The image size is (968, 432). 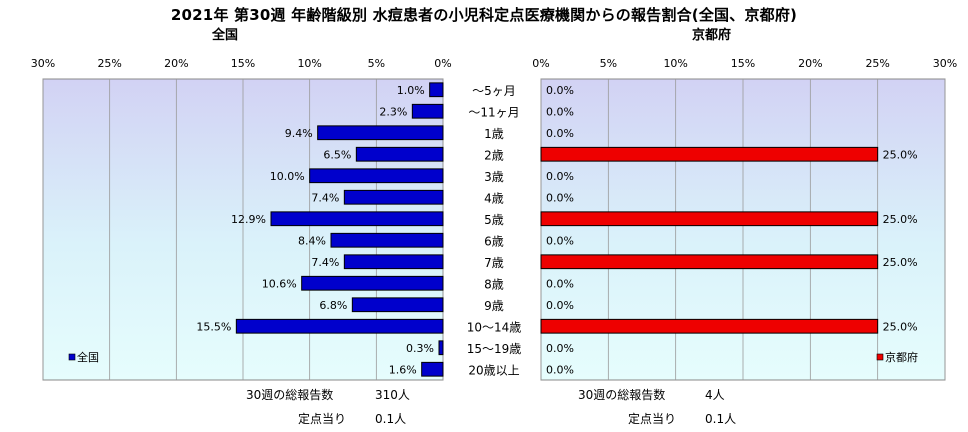 What do you see at coordinates (622, 395) in the screenshot?
I see `kyoto-total-label: 30週の総報告数` at bounding box center [622, 395].